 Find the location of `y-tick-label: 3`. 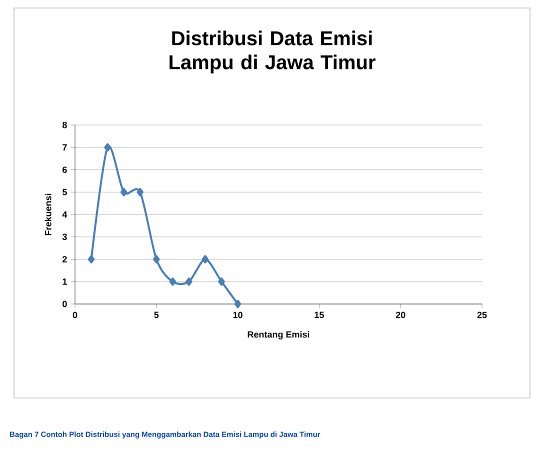

y-tick-label: 3 is located at coordinates (64, 237).